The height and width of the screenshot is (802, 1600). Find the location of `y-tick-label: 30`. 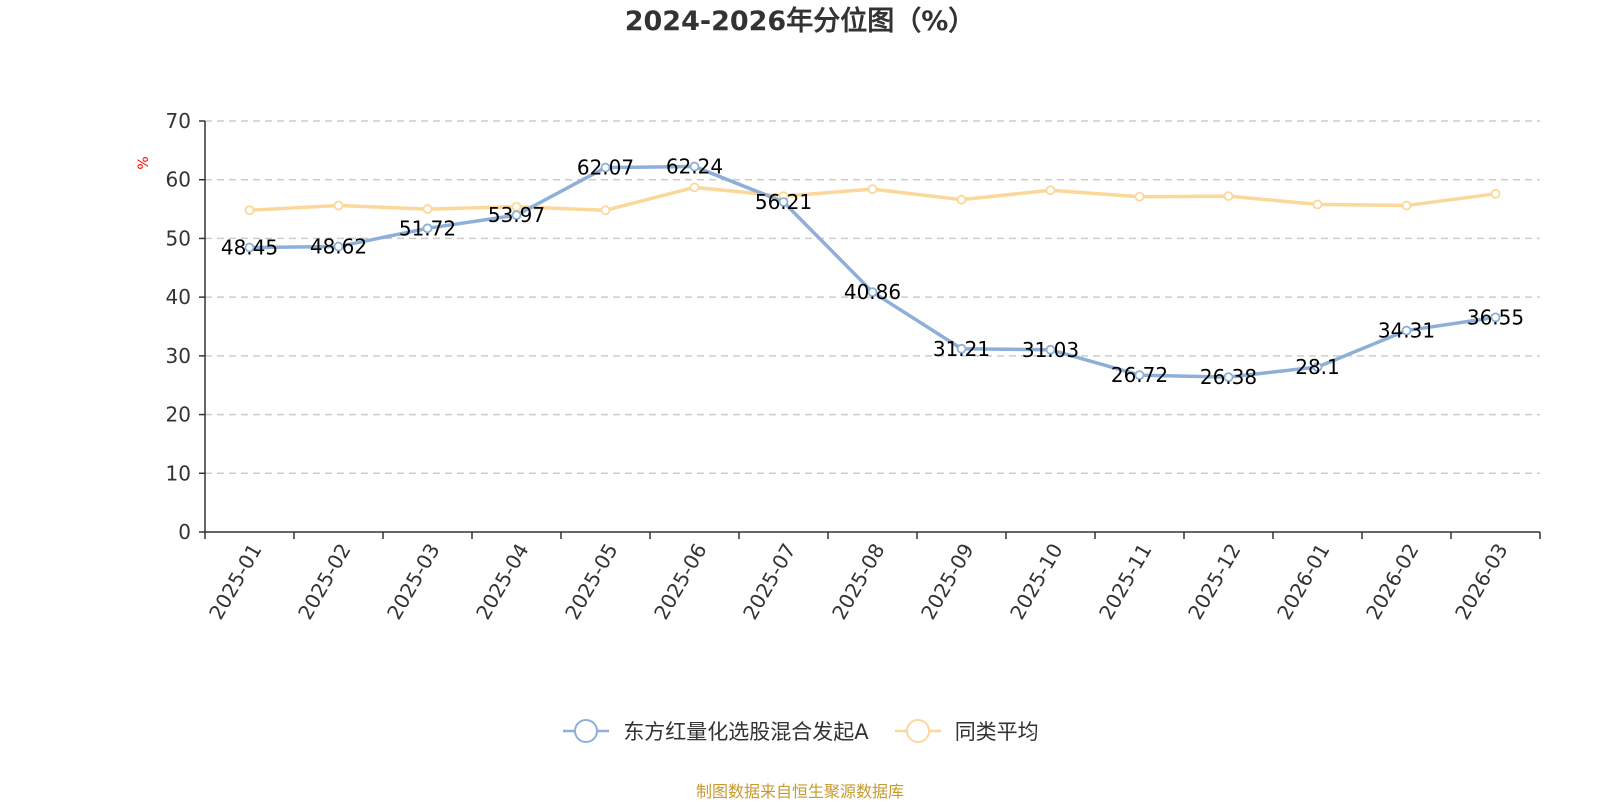

y-tick-label: 30 is located at coordinates (178, 356).